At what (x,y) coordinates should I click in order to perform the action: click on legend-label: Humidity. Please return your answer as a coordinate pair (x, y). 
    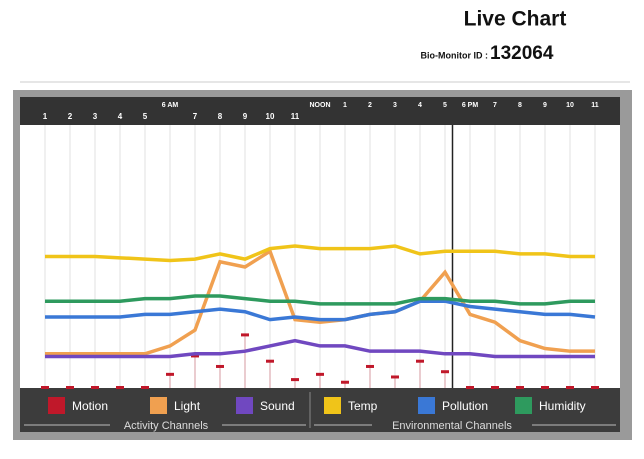
    Looking at the image, I should click on (562, 406).